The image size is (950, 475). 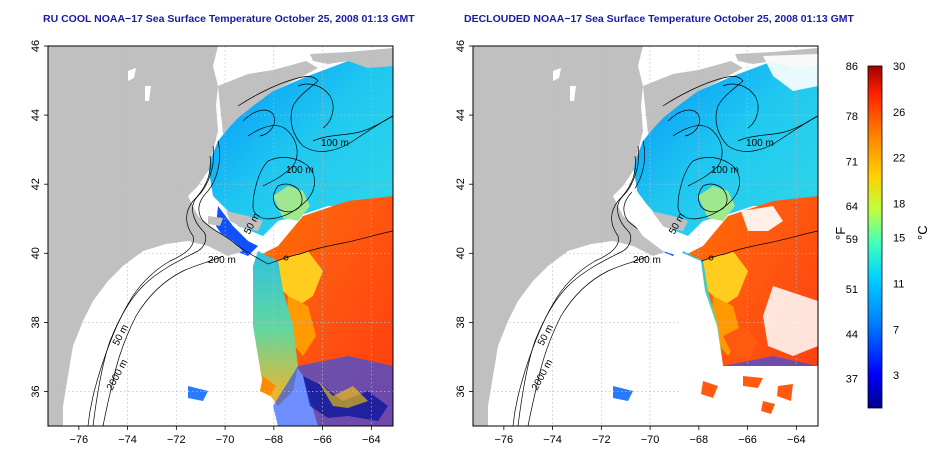 I want to click on celsius-tick-label: 30, so click(x=899, y=67).